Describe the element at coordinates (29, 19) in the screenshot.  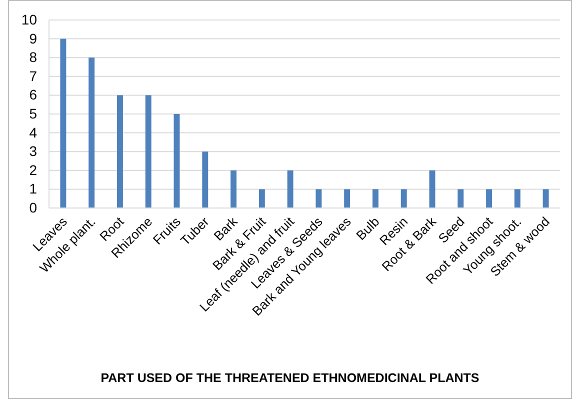
I see `y-tick-label: 10` at that location.